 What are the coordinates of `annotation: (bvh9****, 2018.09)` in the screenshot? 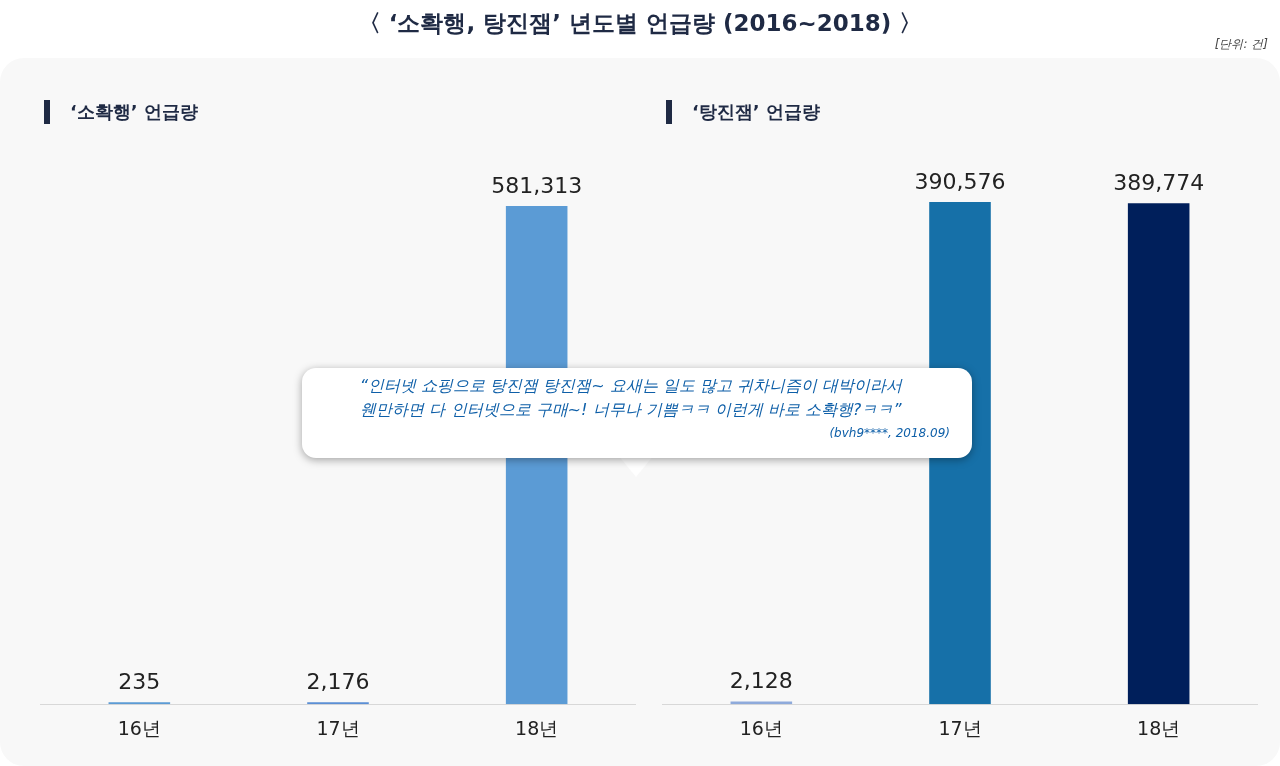 It's located at (889, 433).